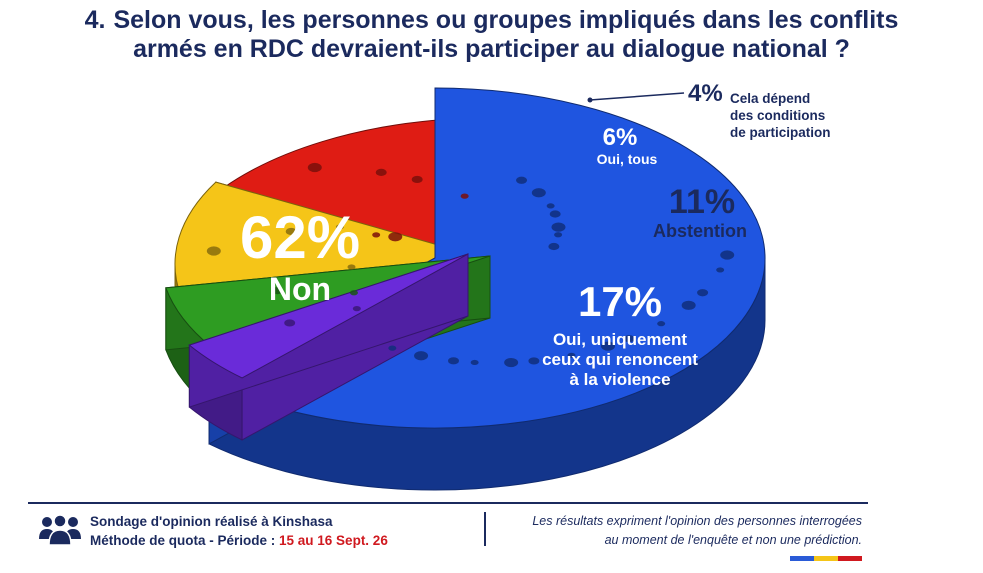 The width and height of the screenshot is (983, 573). Describe the element at coordinates (590, 100) in the screenshot. I see `leader-dot-conditions` at that location.